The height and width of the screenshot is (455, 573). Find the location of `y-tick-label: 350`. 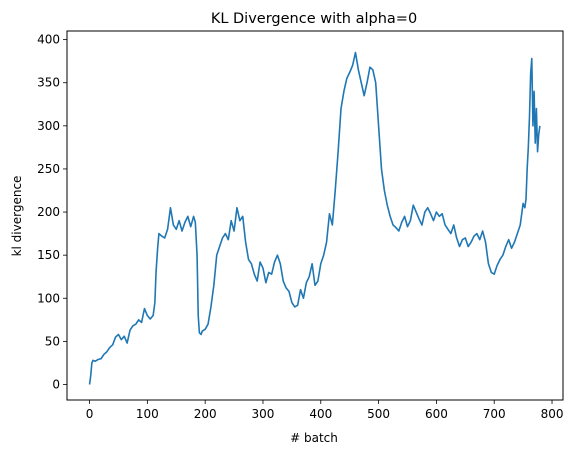

y-tick-label: 350 is located at coordinates (48, 83).